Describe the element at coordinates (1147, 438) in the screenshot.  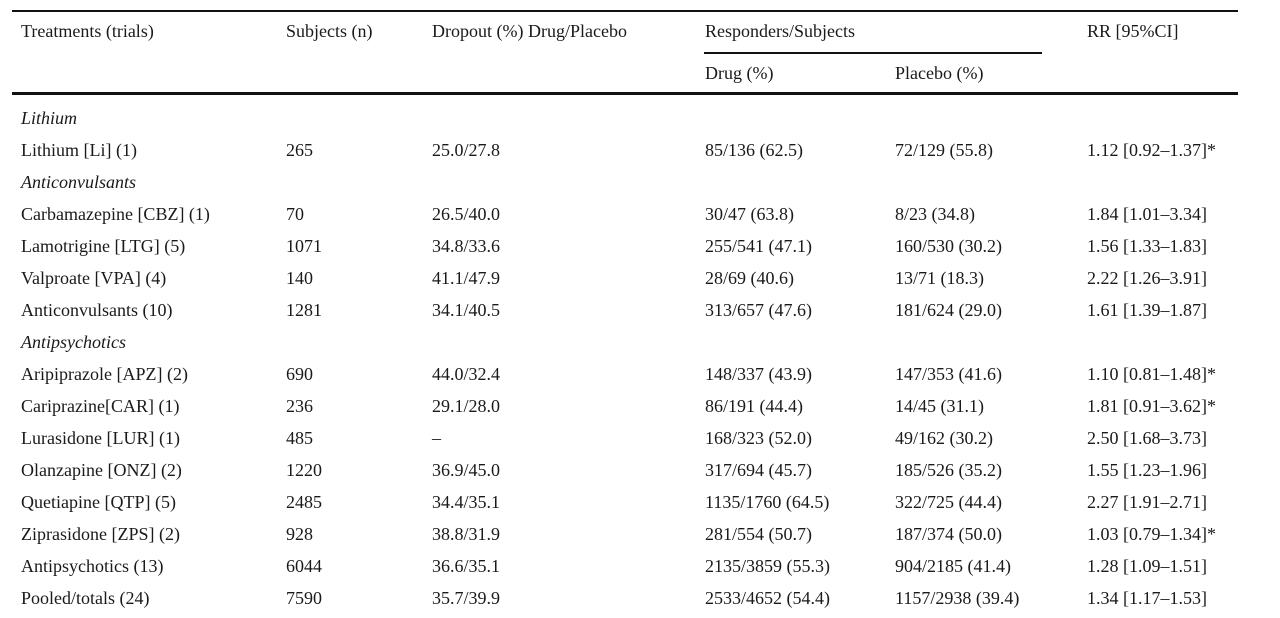
I see `cell-rr: 2.50 [1.68–3.73]` at that location.